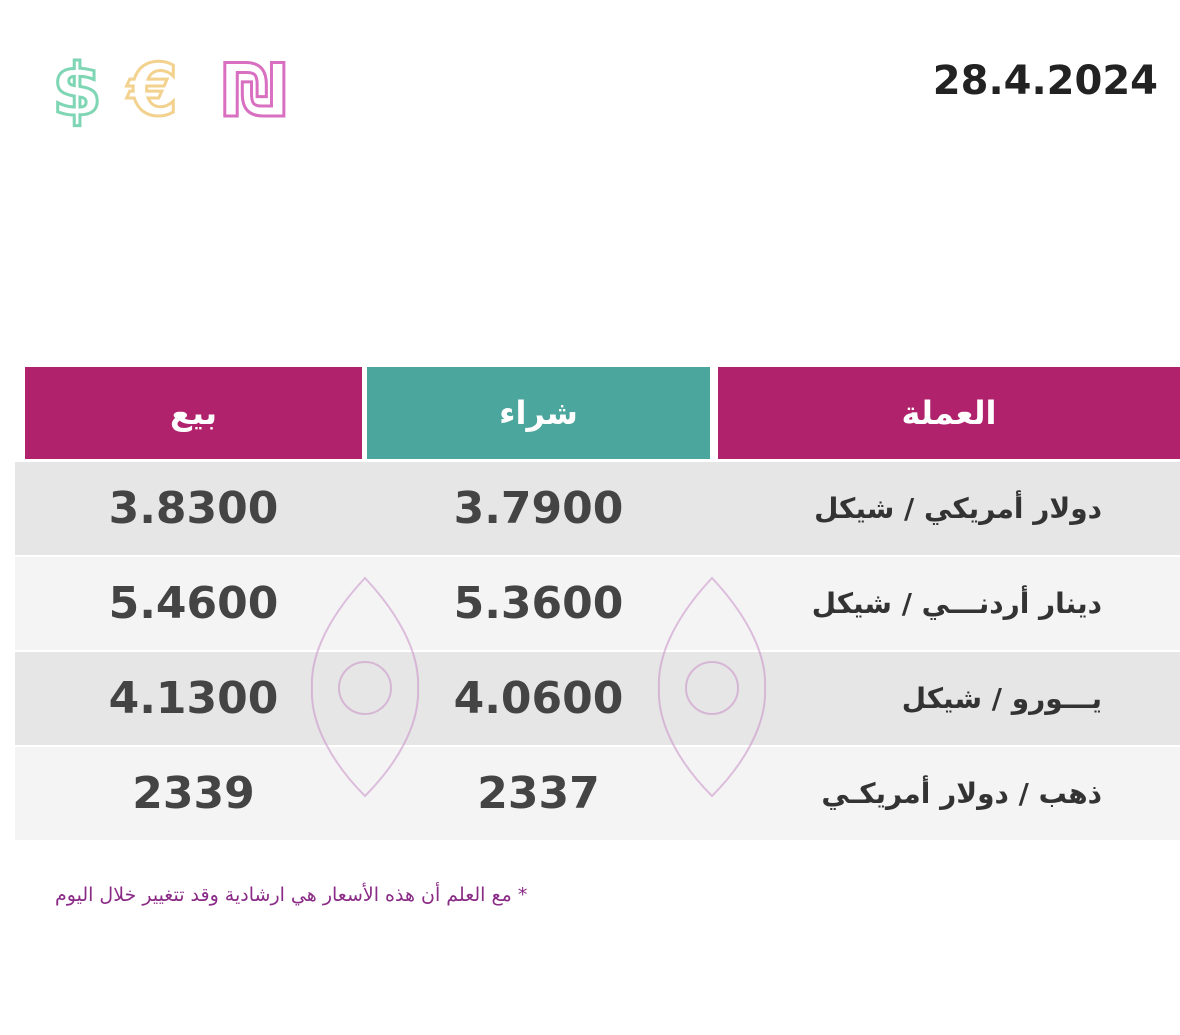  What do you see at coordinates (538, 413) in the screenshot?
I see `header-buy: شراء` at bounding box center [538, 413].